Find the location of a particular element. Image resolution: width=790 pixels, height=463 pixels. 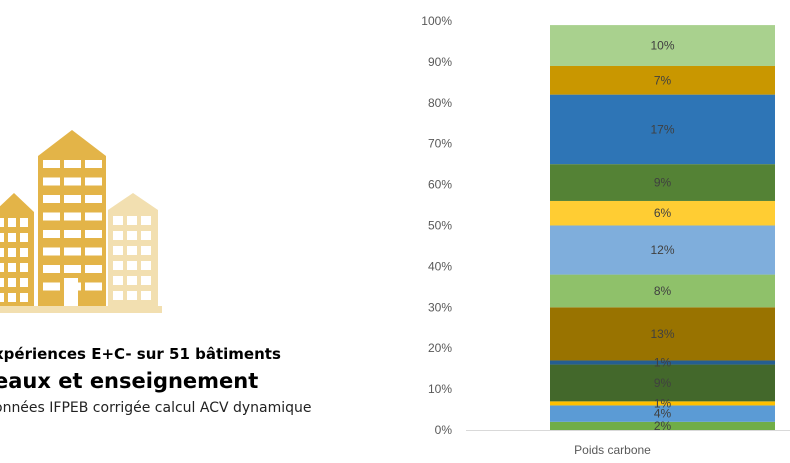

y-tick-label: 70% is located at coordinates (440, 144).